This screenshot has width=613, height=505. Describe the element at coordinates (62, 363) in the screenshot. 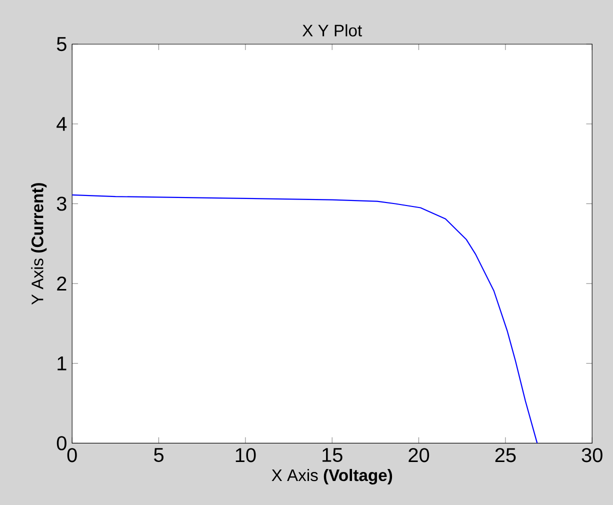

I see `y-tick-label: 1` at that location.